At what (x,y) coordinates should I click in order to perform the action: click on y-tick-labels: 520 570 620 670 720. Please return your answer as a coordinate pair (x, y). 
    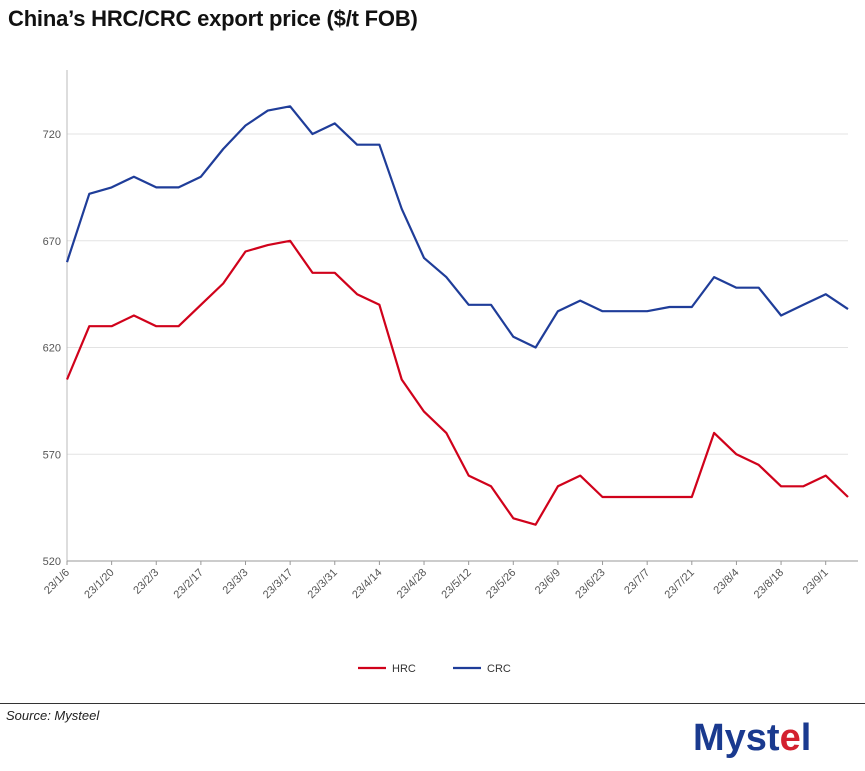
    Looking at the image, I should click on (52, 348).